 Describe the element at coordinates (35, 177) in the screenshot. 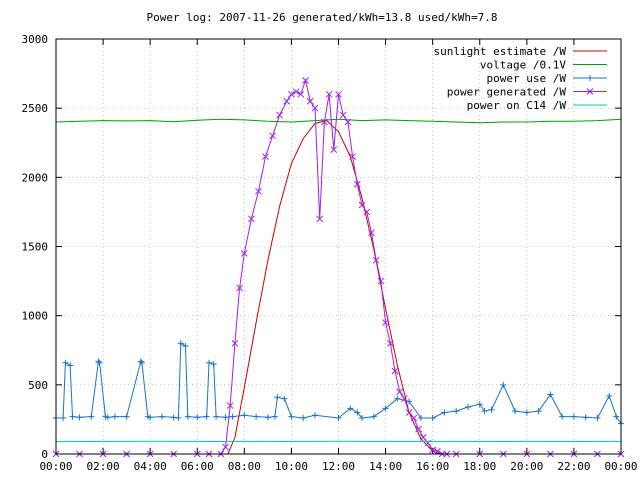

I see `y-tick-label: 2000` at that location.